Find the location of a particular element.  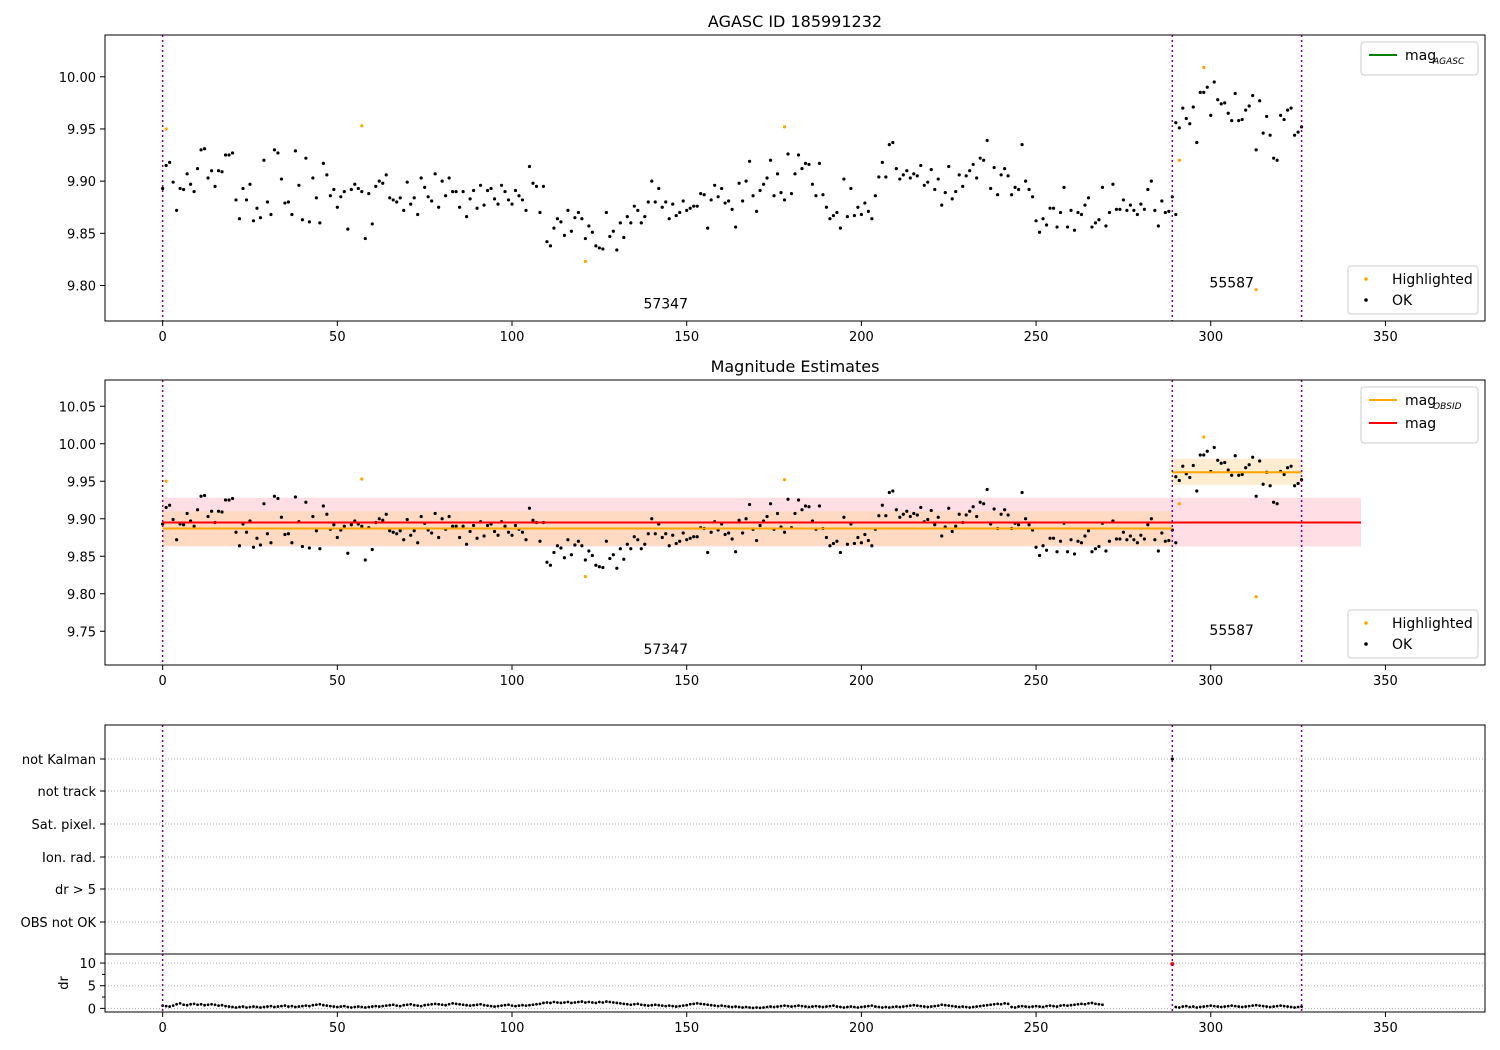

x-tick-label: 350 is located at coordinates (1385, 681).